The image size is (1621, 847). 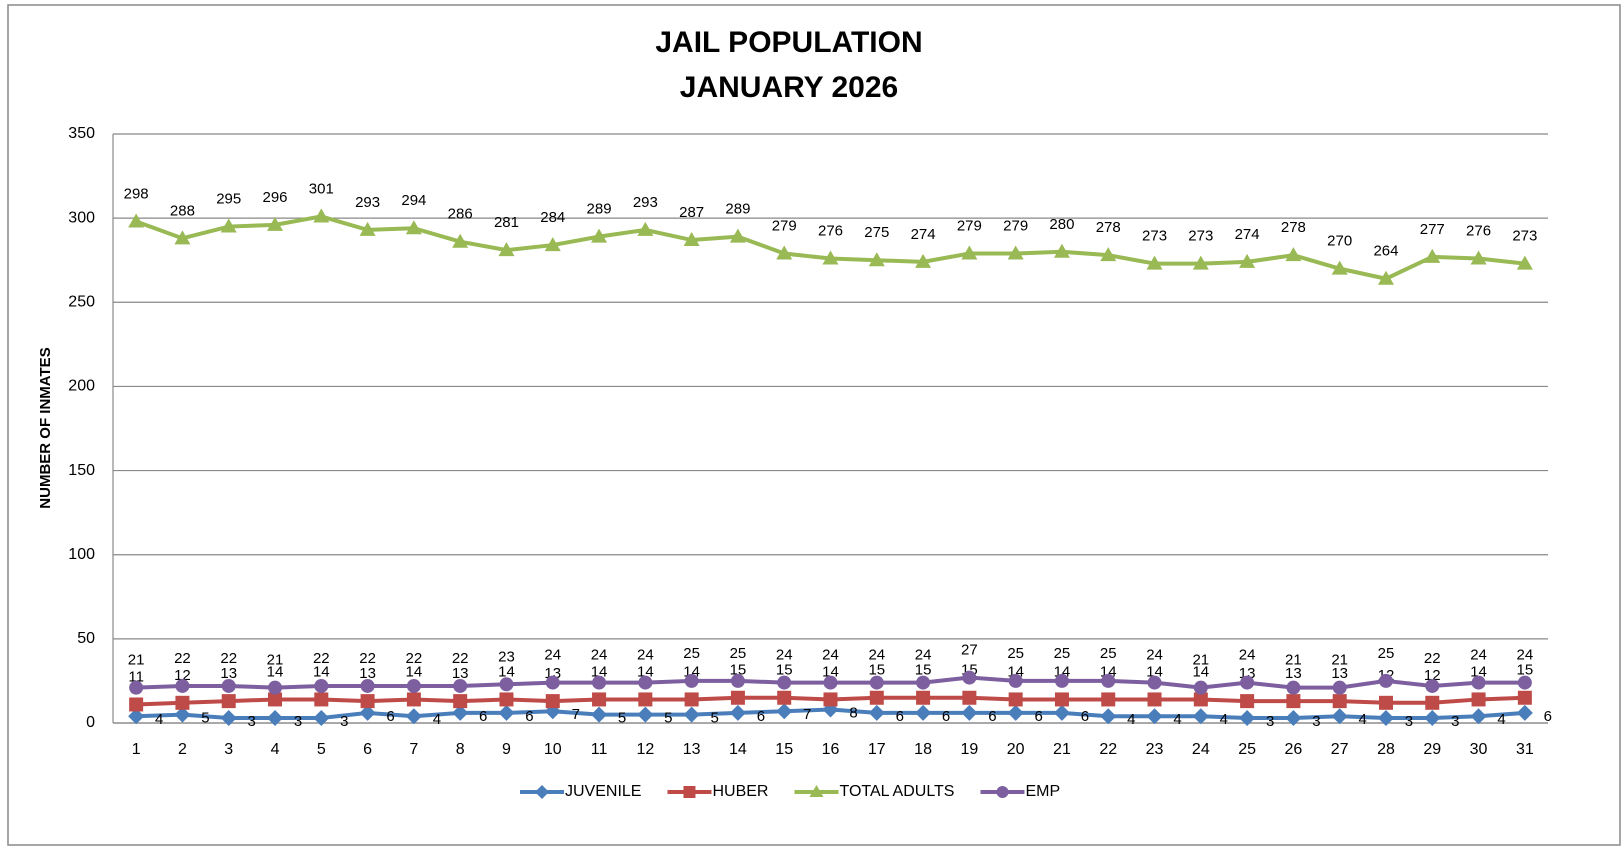 What do you see at coordinates (81, 554) in the screenshot?
I see `y-tick-label: 100` at bounding box center [81, 554].